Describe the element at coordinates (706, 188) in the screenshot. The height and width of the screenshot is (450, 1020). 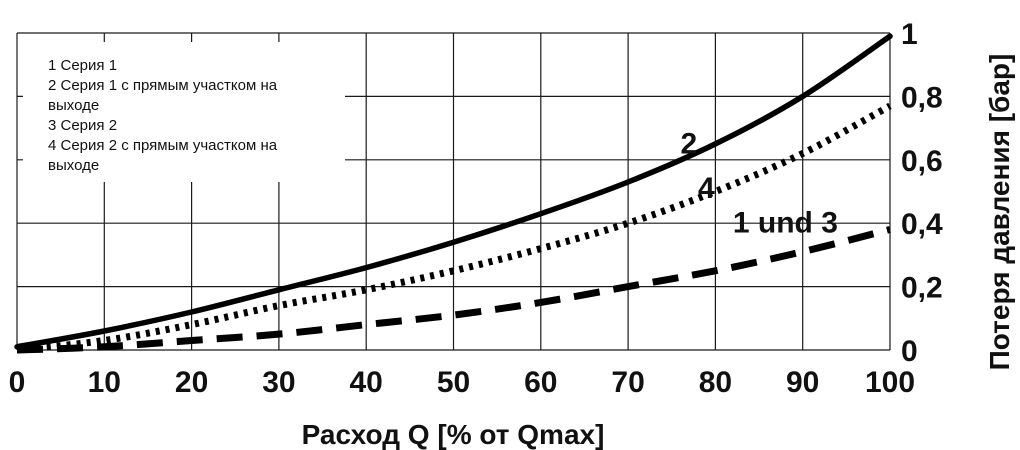
I see `curve-label: 4` at that location.